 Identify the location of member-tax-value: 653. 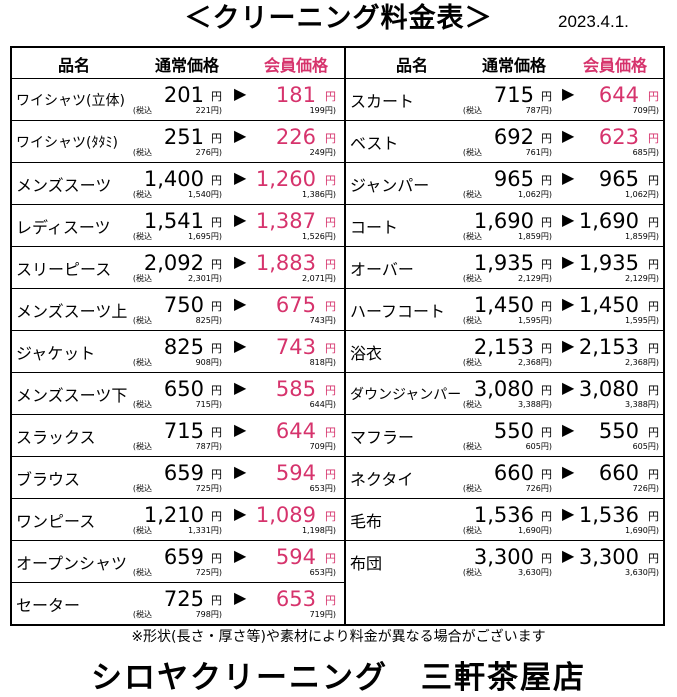
(317, 572).